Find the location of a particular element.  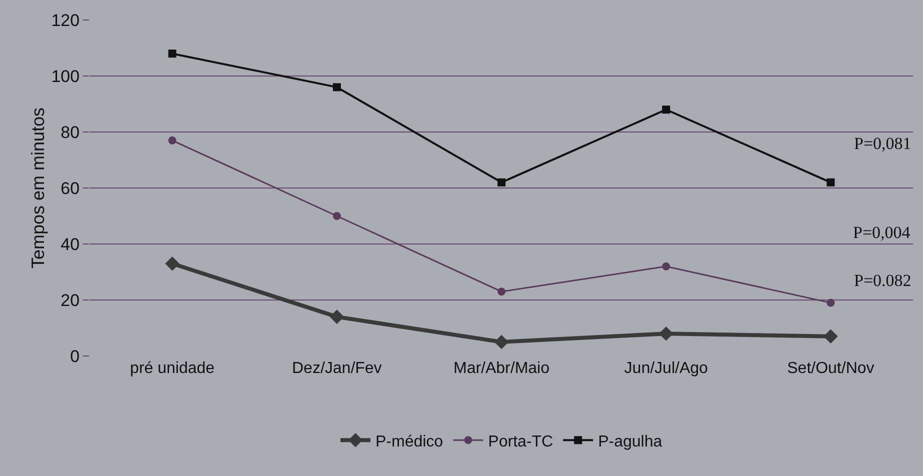

annotation: P=0.082 is located at coordinates (883, 280).